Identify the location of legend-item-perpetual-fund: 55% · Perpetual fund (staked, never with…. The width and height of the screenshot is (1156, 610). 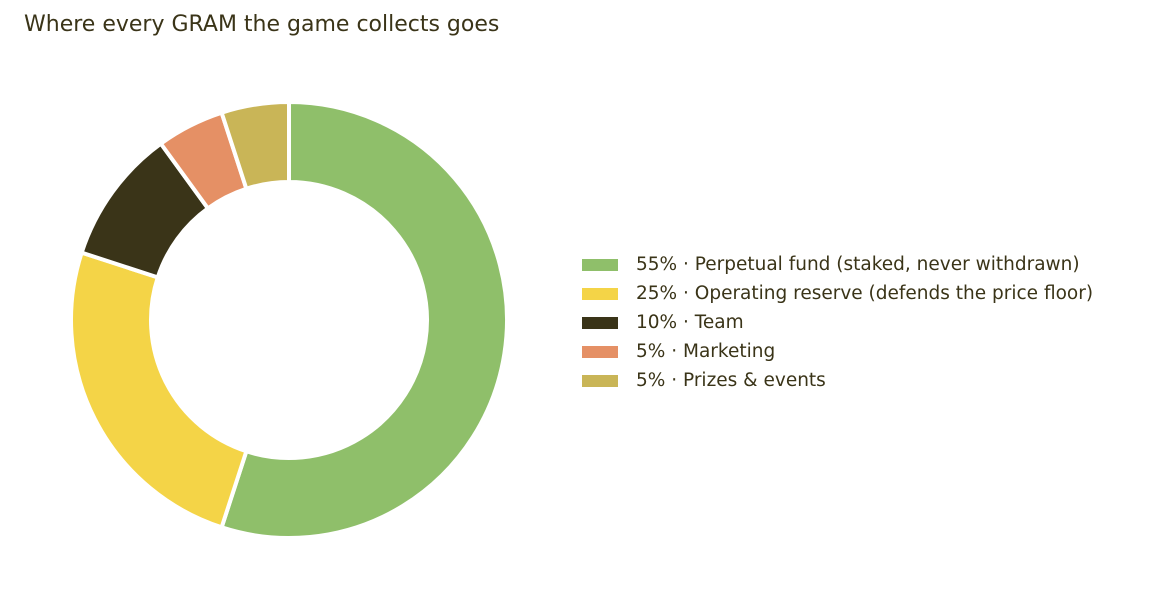
(837, 264).